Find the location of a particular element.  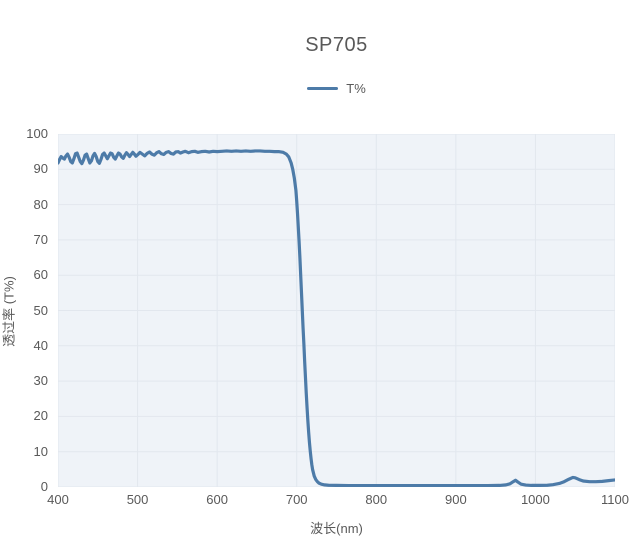

y-tick-label: 0 is located at coordinates (44, 486).